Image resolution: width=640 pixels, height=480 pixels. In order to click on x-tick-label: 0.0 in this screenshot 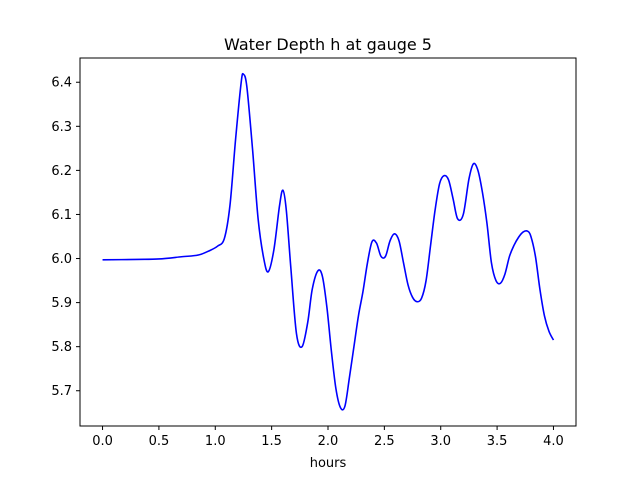, I will do `click(102, 441)`.